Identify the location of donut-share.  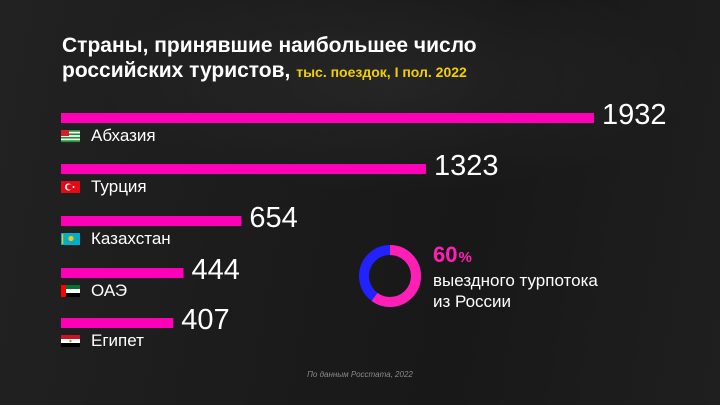
(390, 276).